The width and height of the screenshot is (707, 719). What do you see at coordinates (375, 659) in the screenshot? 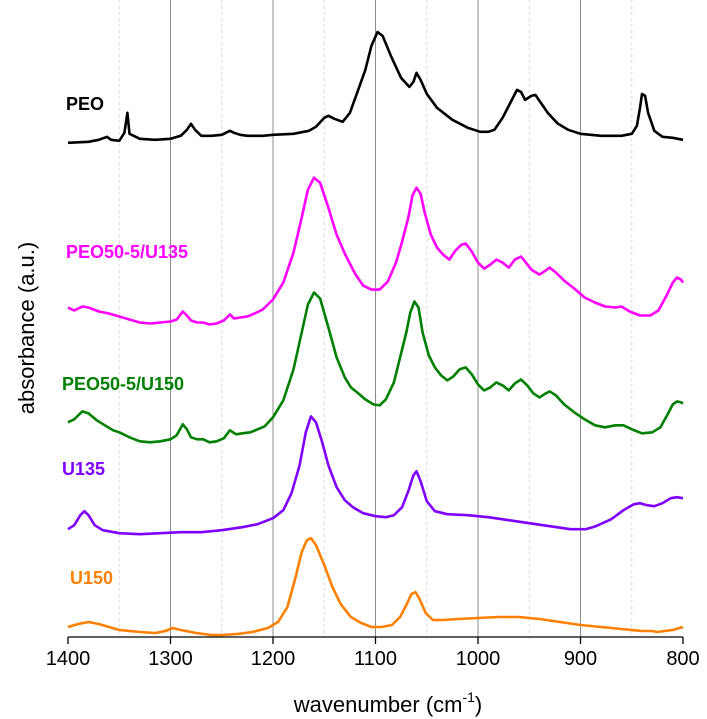
I see `x-tick-label: 1100` at bounding box center [375, 659].